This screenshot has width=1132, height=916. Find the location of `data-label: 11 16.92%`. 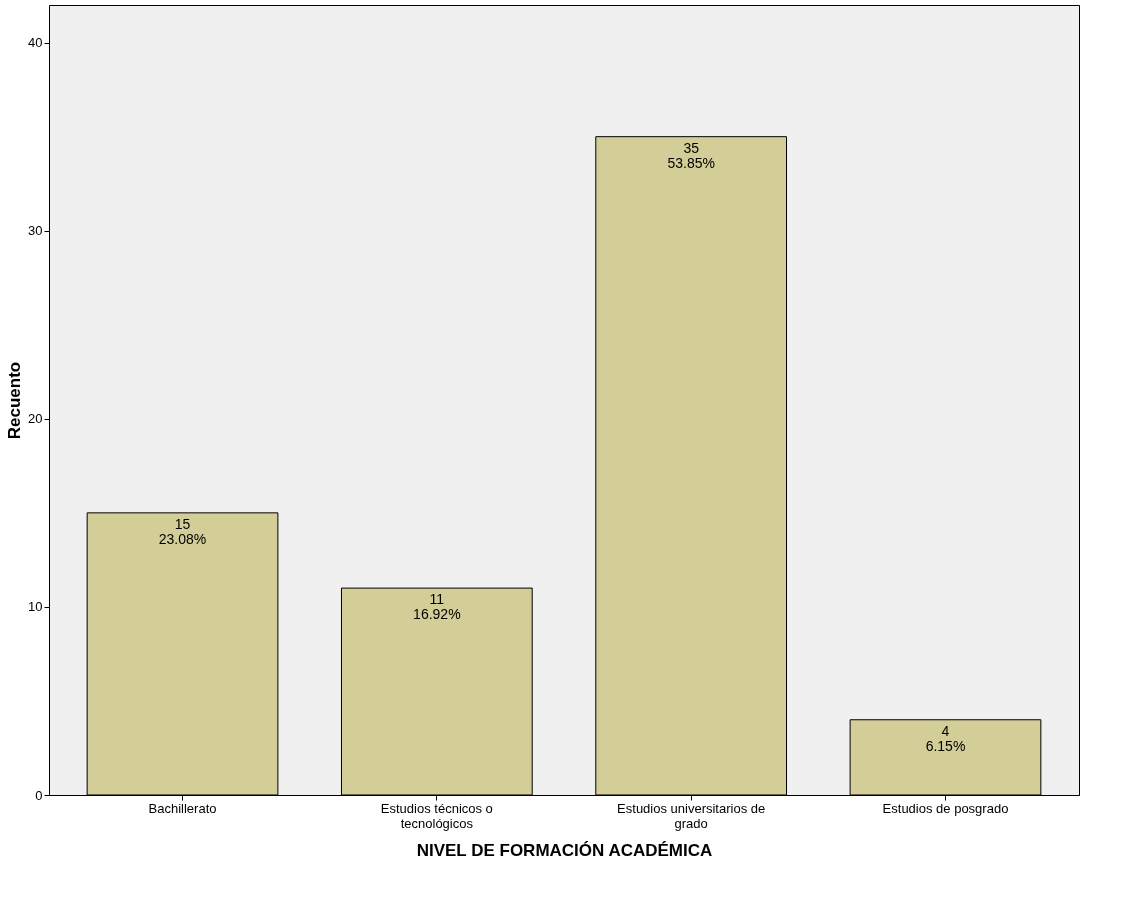

data-label: 11 16.92% is located at coordinates (437, 607).